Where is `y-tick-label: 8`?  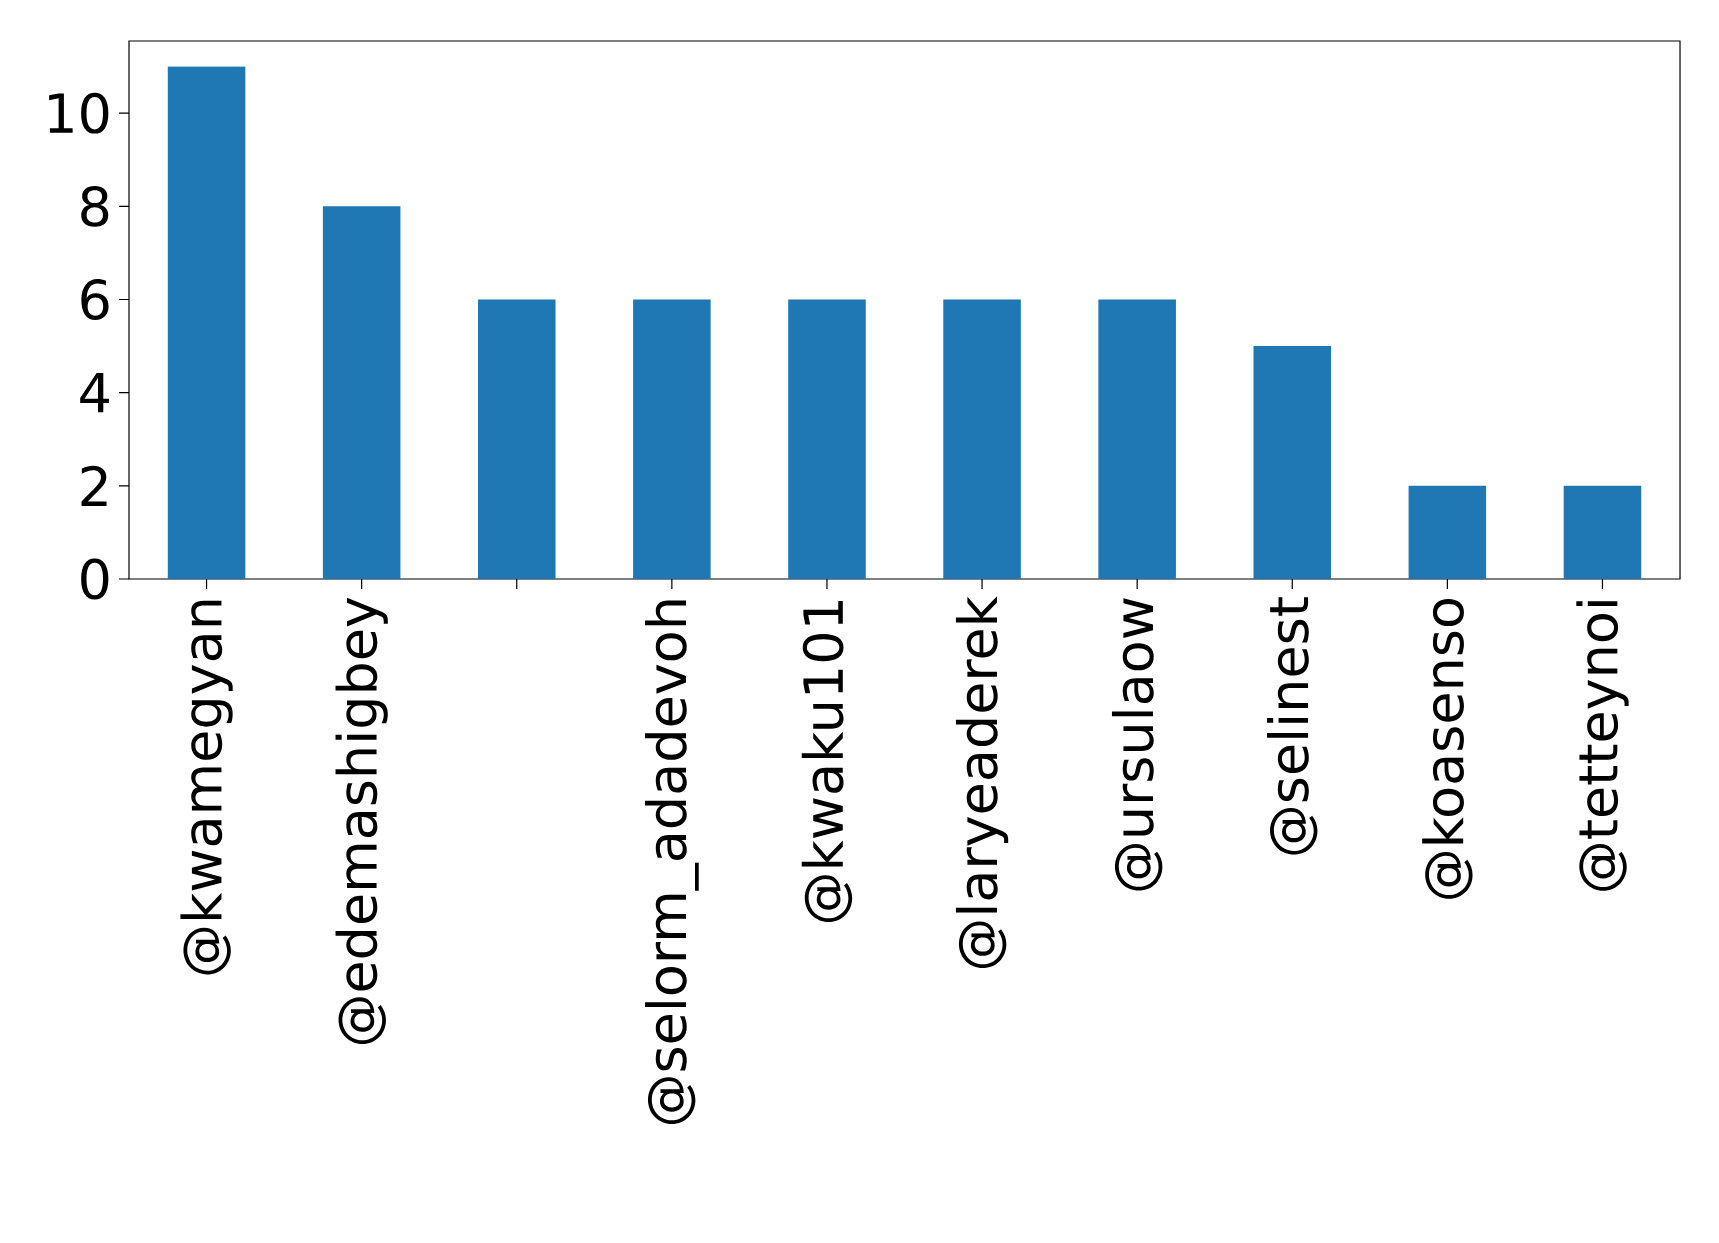 y-tick-label: 8 is located at coordinates (95, 206).